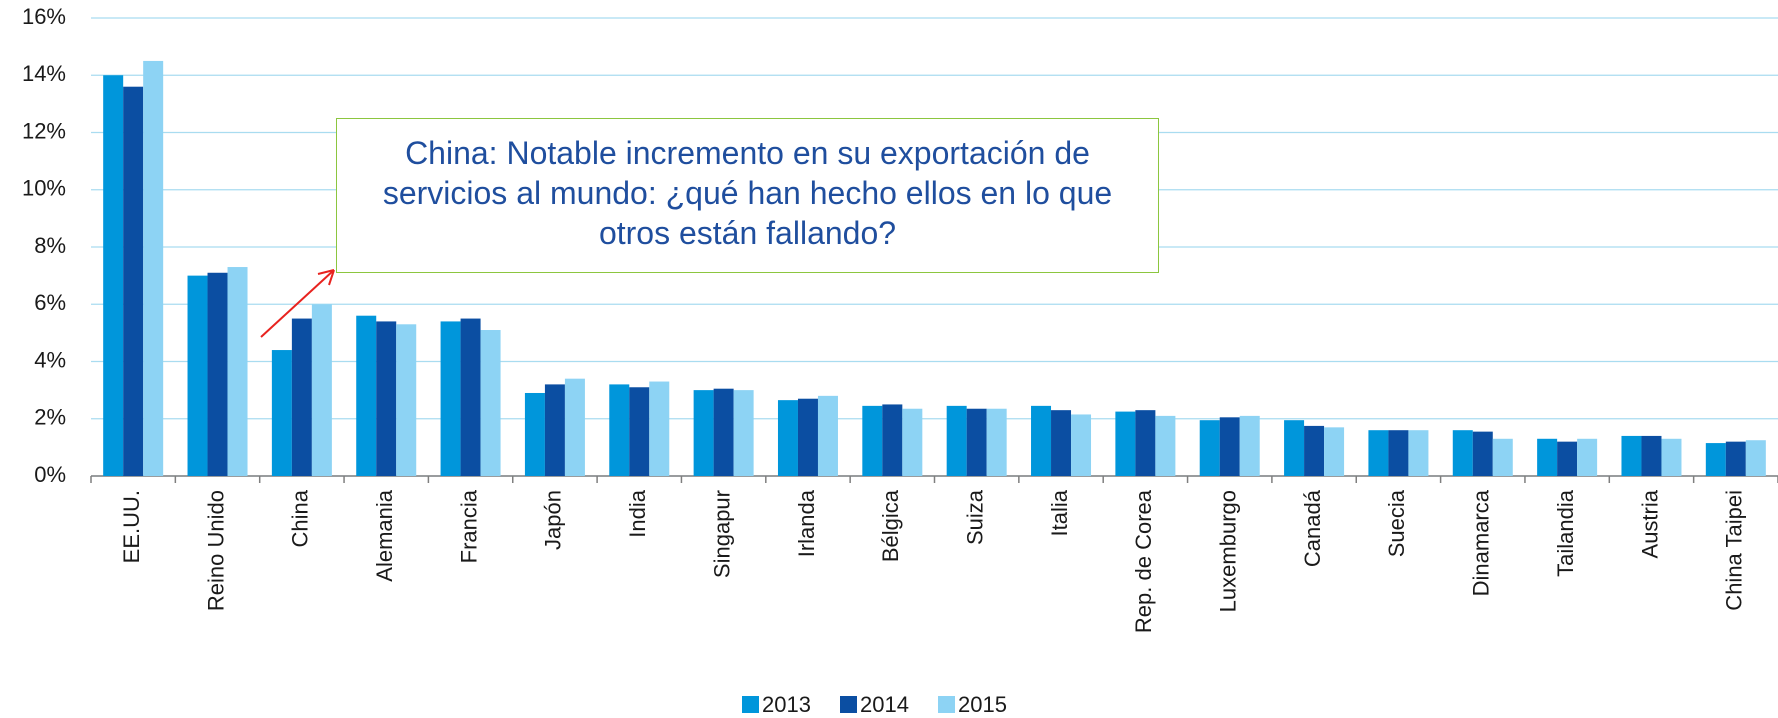 This screenshot has width=1778, height=718. Describe the element at coordinates (1312, 528) in the screenshot. I see `x-tick-label: Canadá` at that location.